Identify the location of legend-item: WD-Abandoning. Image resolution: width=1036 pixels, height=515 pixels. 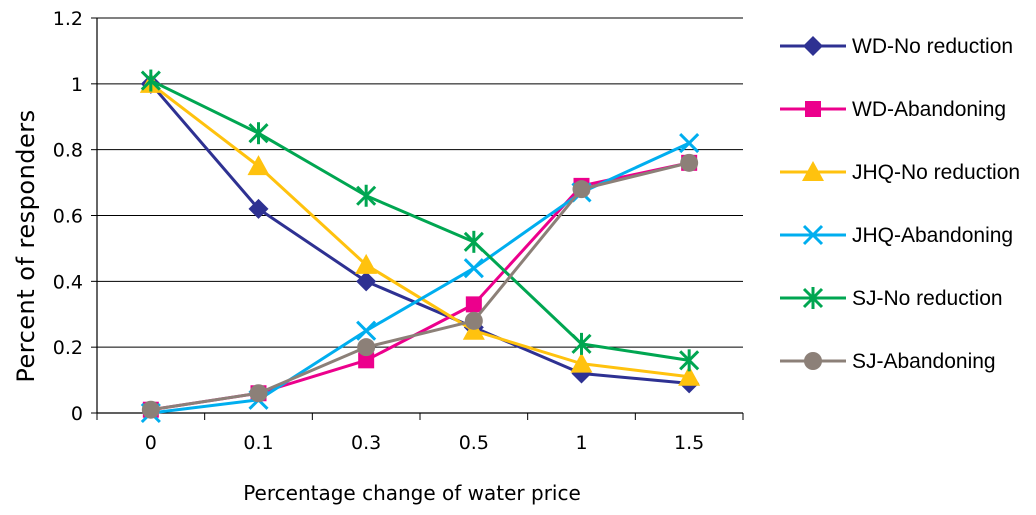
(893, 109).